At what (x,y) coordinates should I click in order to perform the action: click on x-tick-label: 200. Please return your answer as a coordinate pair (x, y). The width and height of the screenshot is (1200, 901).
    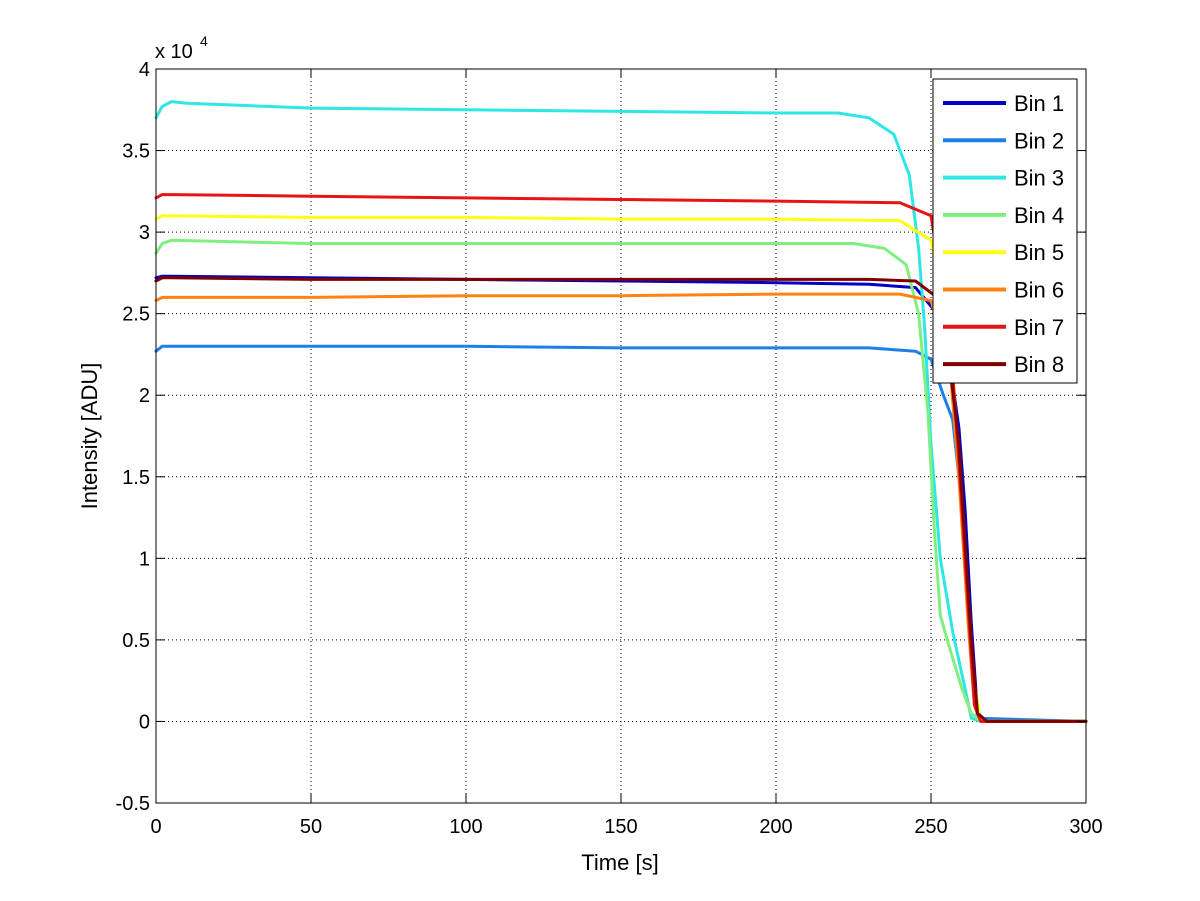
    Looking at the image, I should click on (775, 827).